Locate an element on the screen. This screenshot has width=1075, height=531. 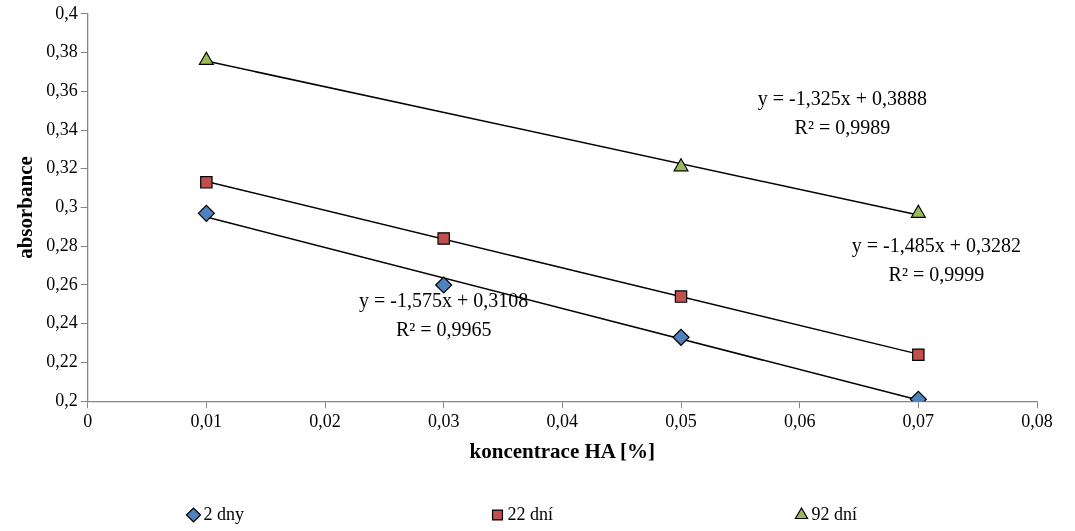
x-tick-label: 0,07 is located at coordinates (918, 420).